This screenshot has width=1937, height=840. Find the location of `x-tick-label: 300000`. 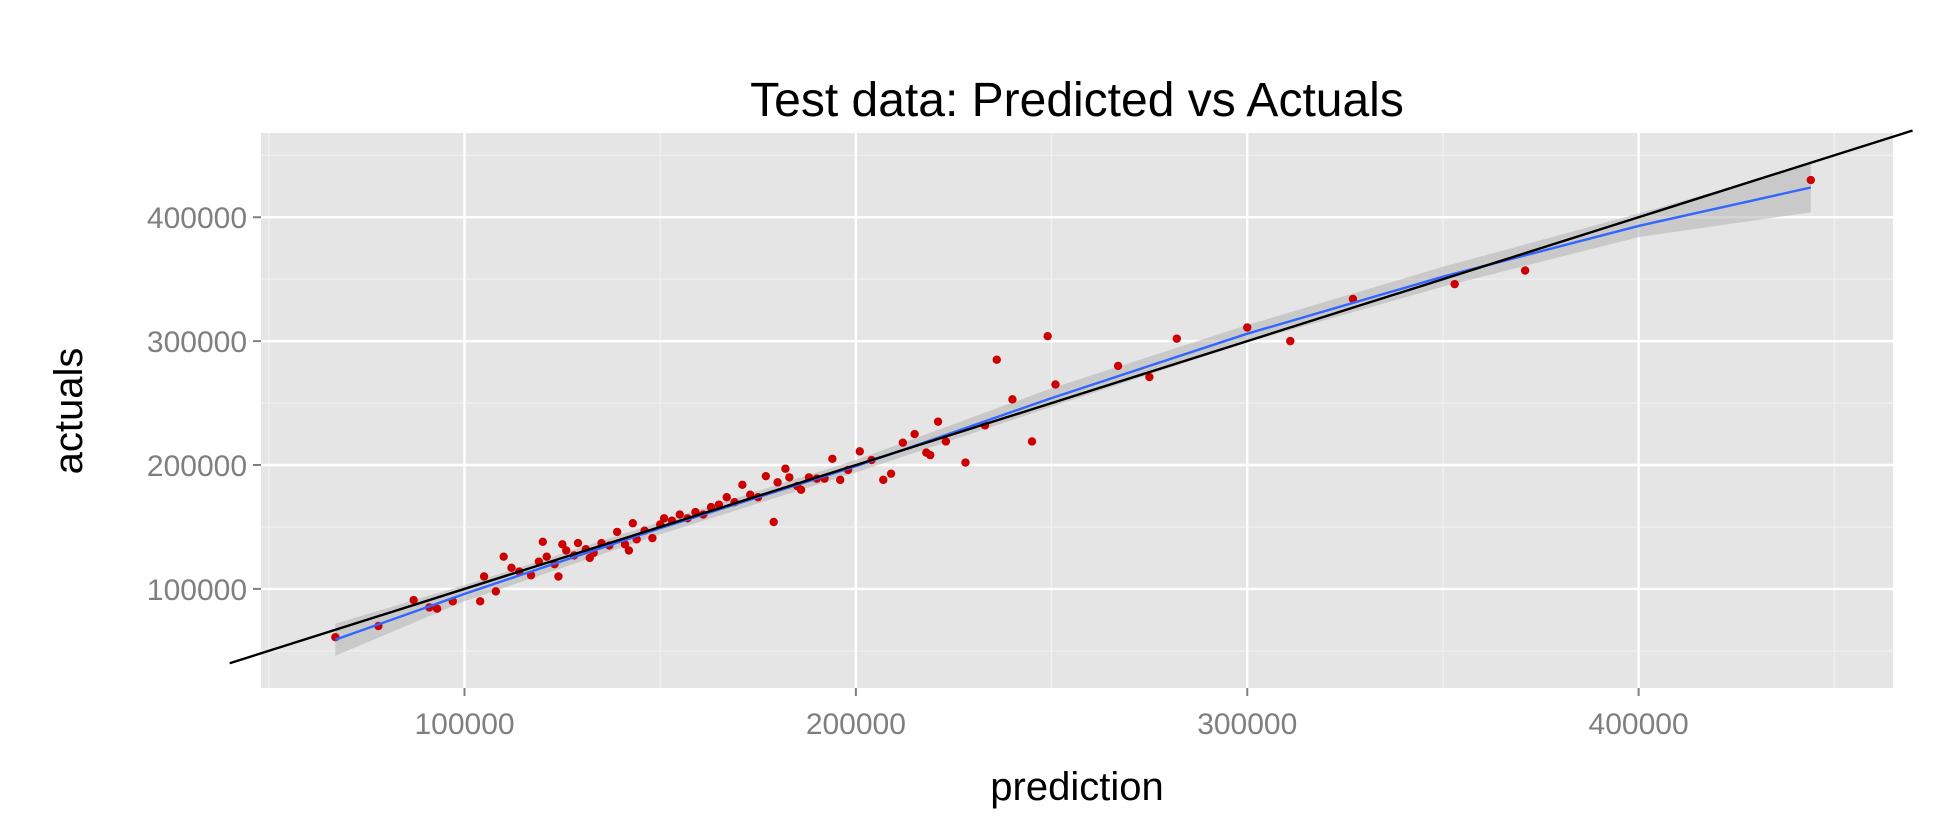

x-tick-label: 300000 is located at coordinates (1247, 724).